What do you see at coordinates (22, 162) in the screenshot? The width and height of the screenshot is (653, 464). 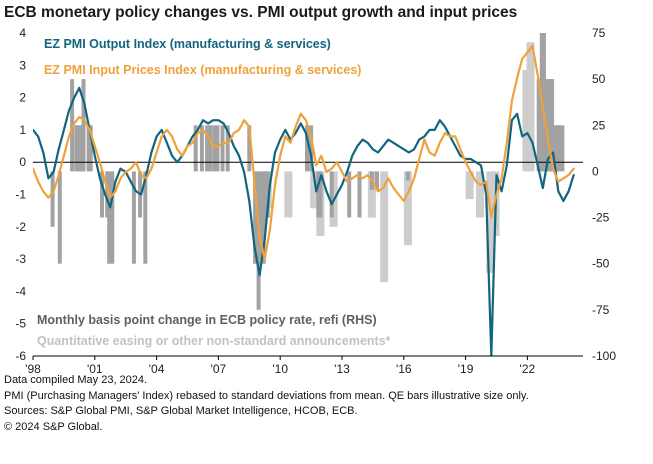 I see `left-axis-label: 0` at bounding box center [22, 162].